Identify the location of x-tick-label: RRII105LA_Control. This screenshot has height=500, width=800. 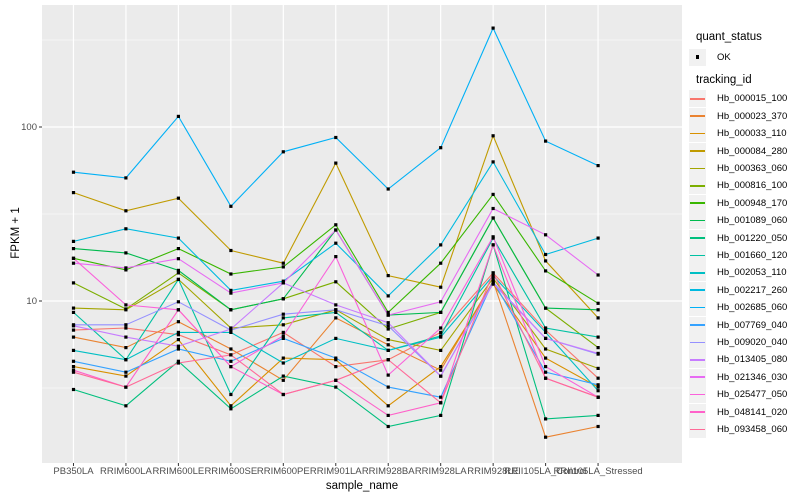
(545, 471).